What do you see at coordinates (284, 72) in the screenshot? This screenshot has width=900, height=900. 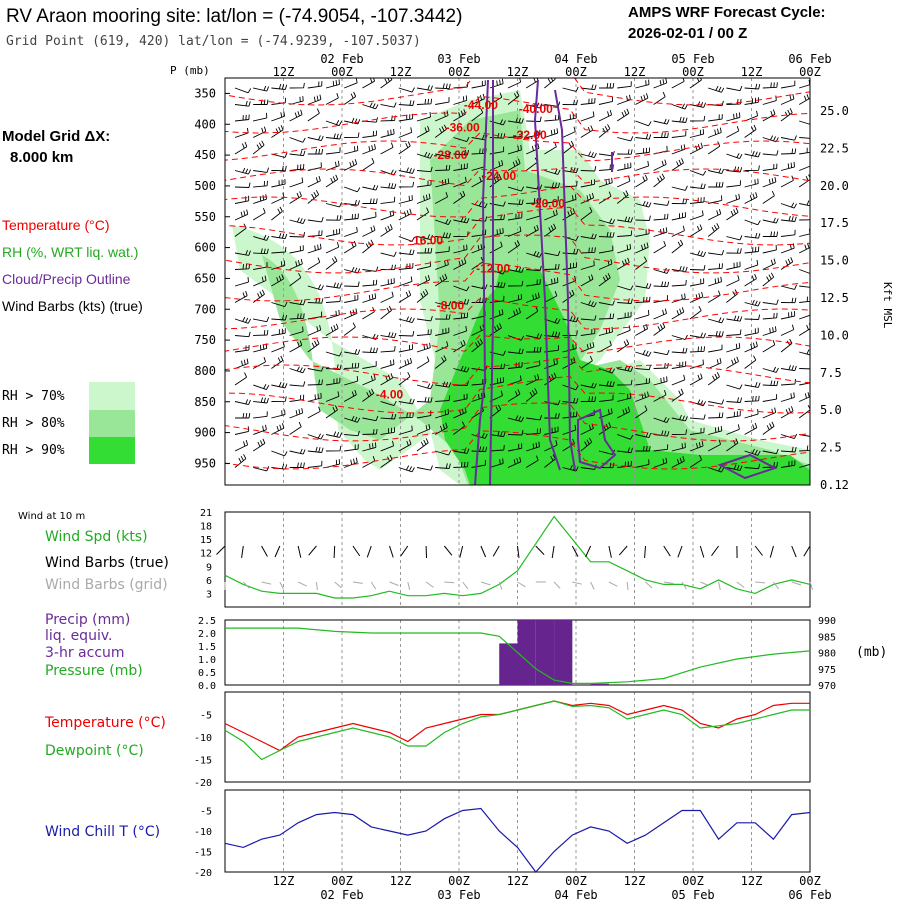 I see `top-time-label: 12Z` at bounding box center [284, 72].